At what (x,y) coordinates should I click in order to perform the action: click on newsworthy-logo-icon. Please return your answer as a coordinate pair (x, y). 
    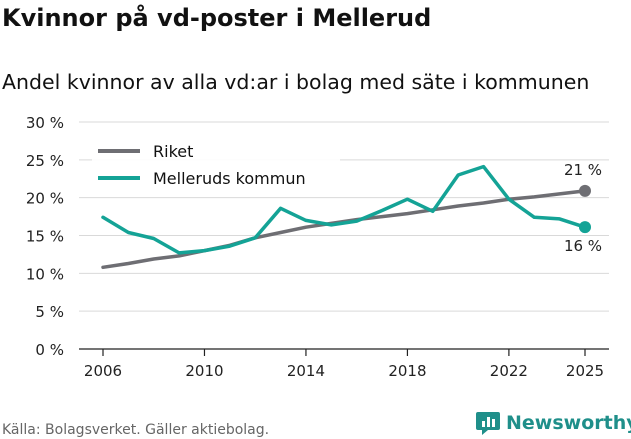
    Looking at the image, I should click on (488, 423).